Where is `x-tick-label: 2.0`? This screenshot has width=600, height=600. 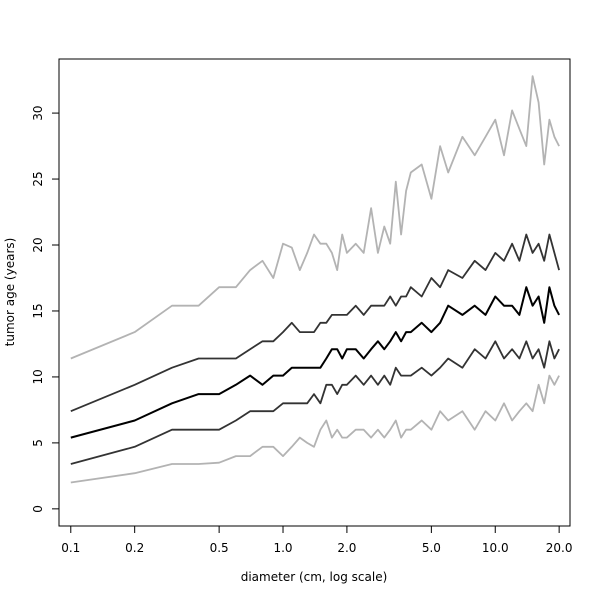
x-tick-label: 2.0 is located at coordinates (346, 548).